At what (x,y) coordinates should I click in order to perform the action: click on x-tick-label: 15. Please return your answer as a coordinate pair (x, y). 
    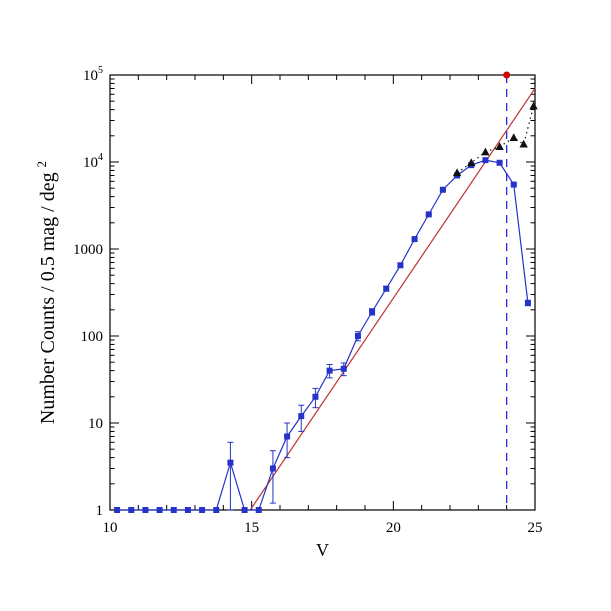
    Looking at the image, I should click on (251, 528).